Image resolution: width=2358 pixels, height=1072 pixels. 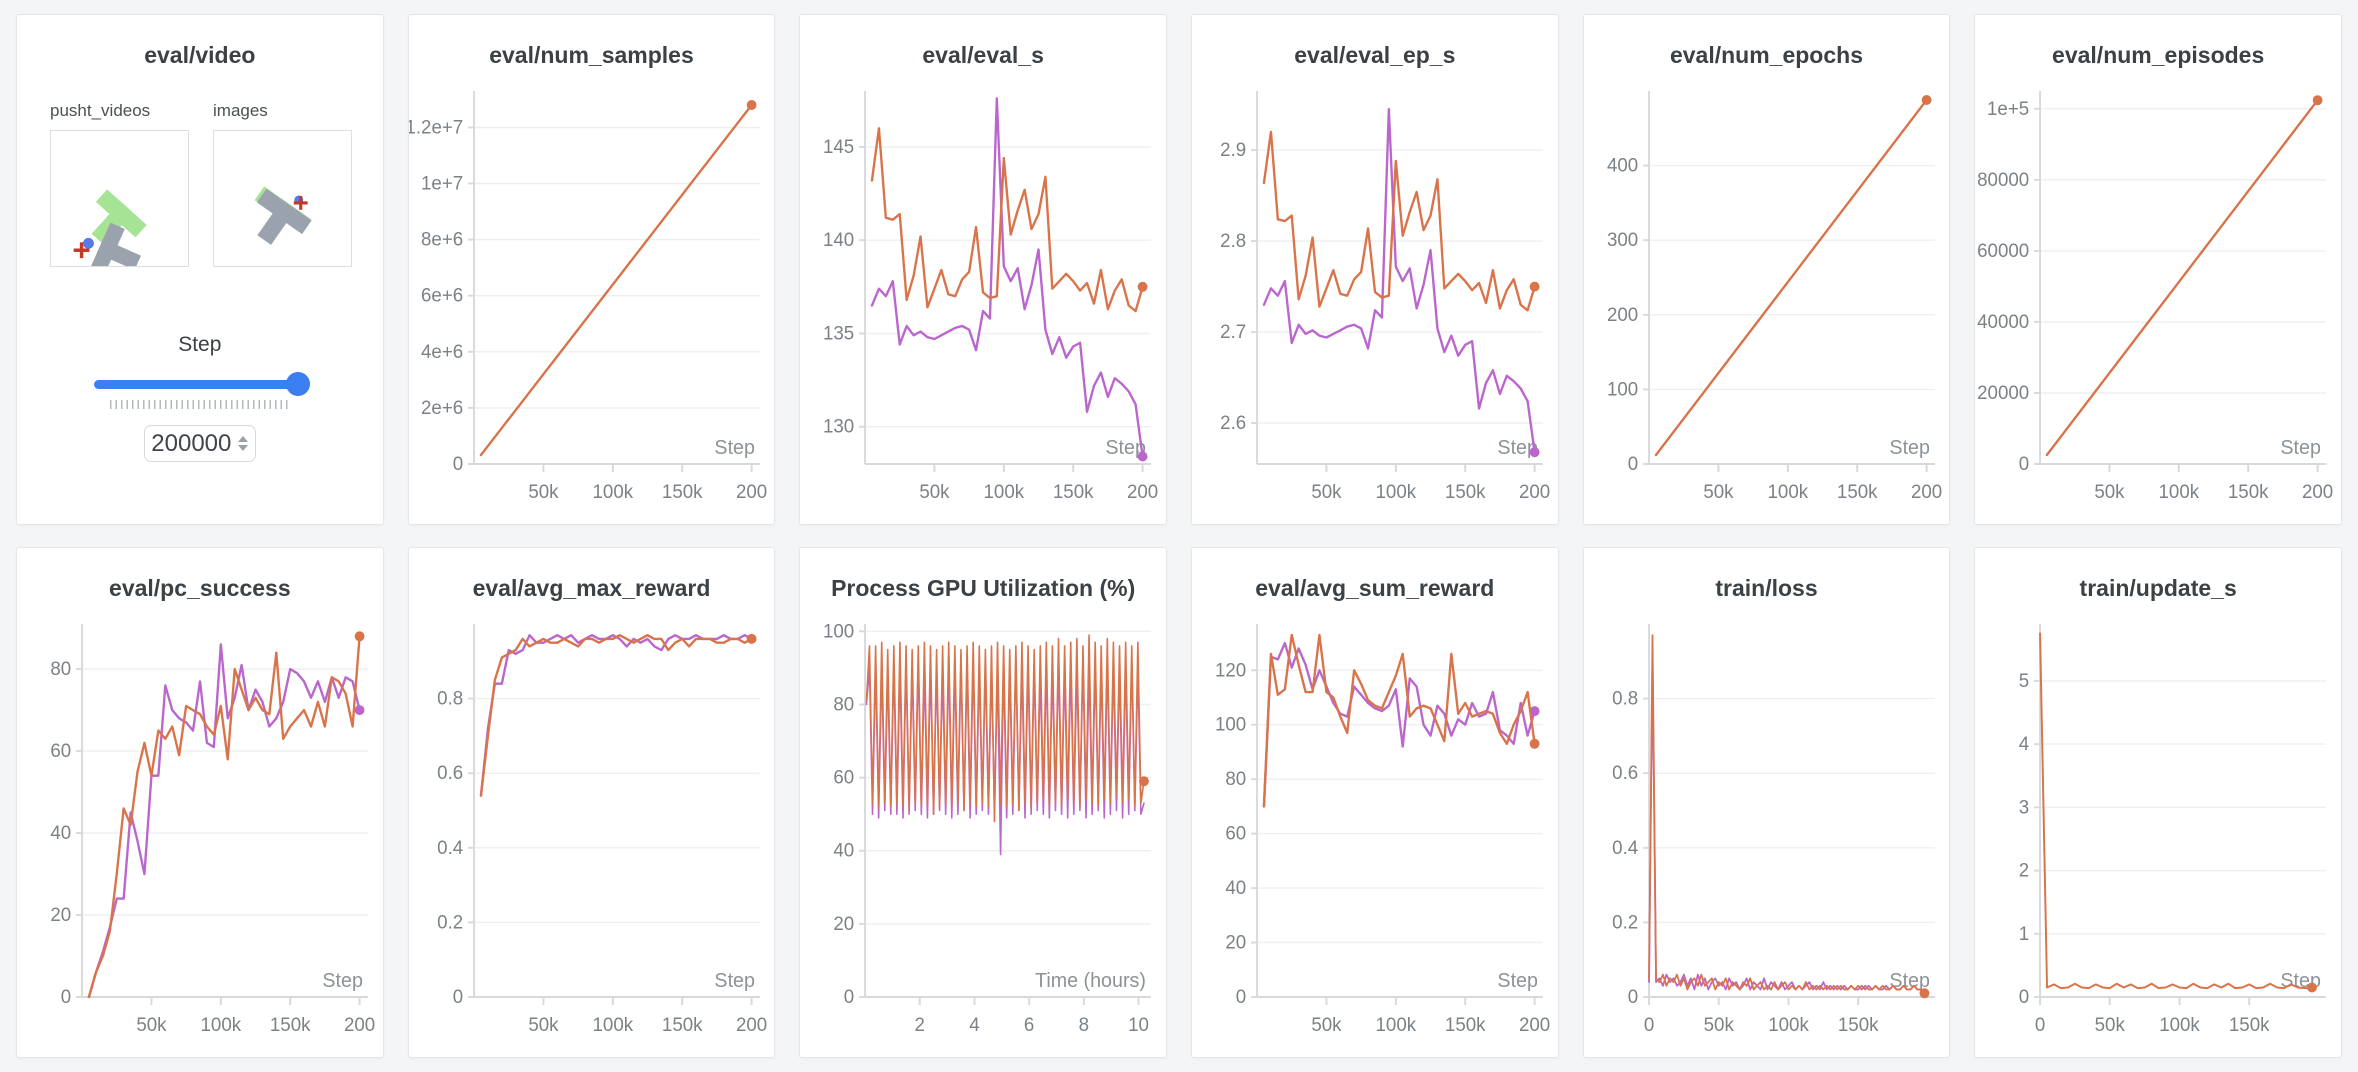 I want to click on step-slider, so click(x=201, y=384).